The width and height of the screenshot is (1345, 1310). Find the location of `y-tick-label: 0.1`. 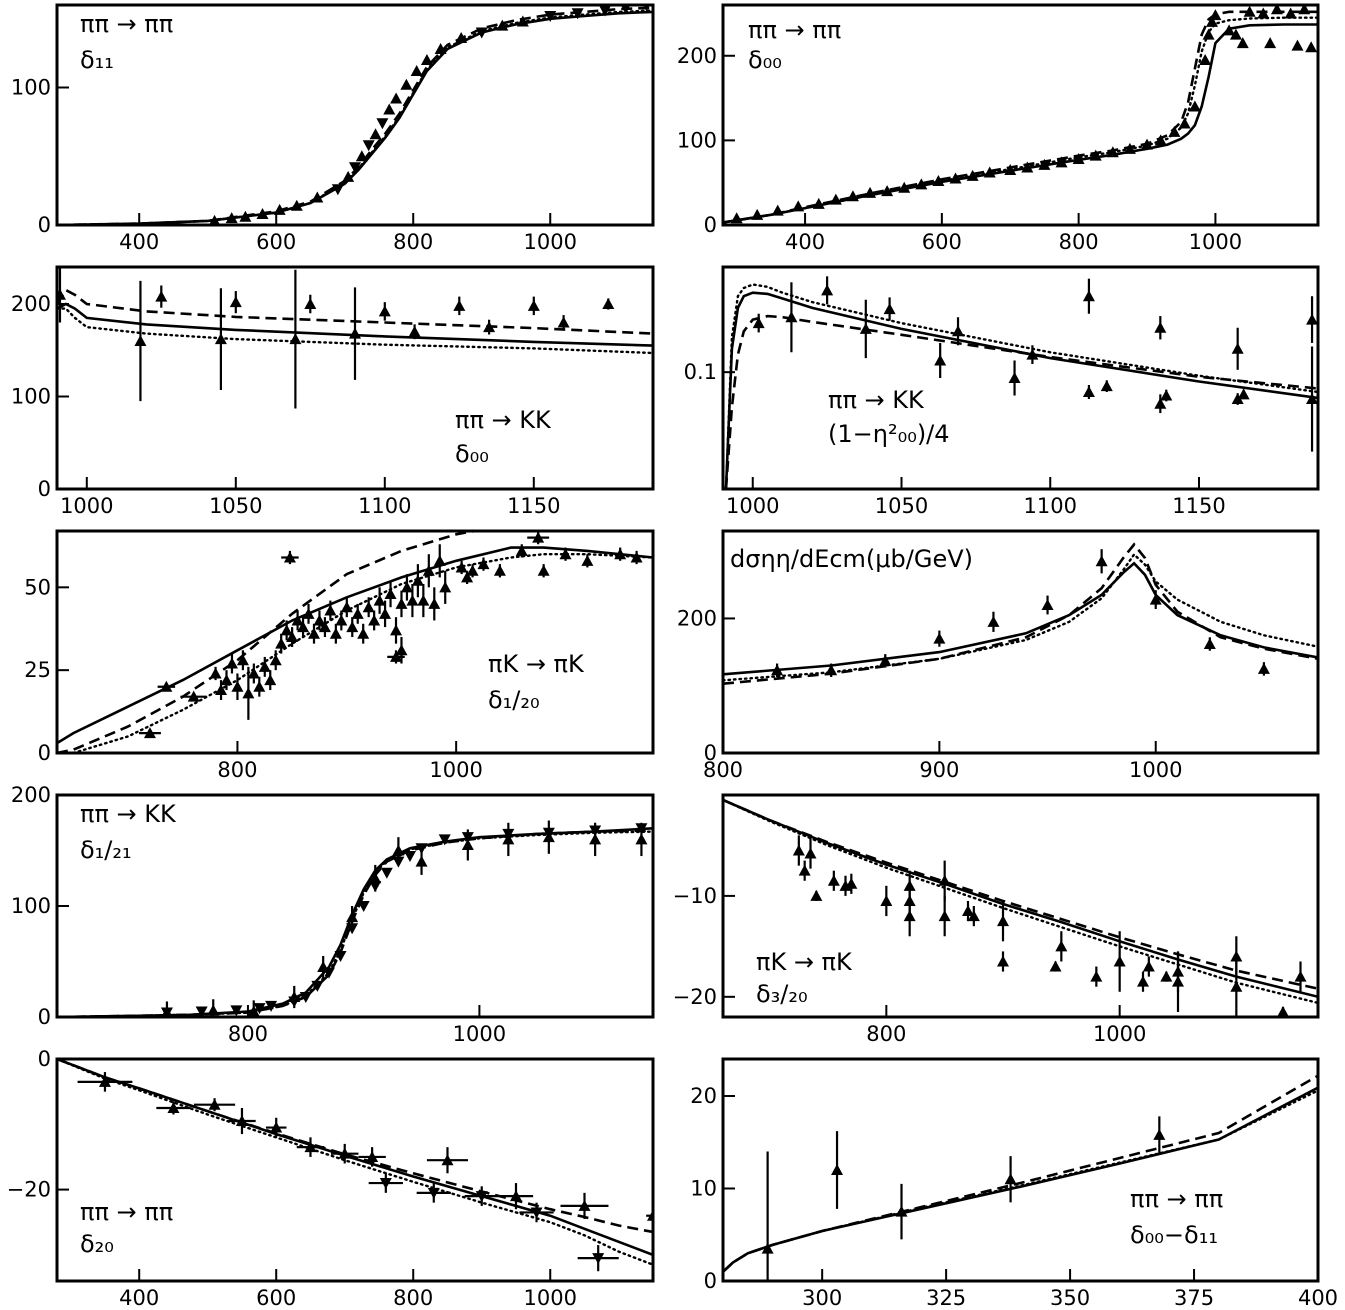

y-tick-label: 0.1 is located at coordinates (700, 372).